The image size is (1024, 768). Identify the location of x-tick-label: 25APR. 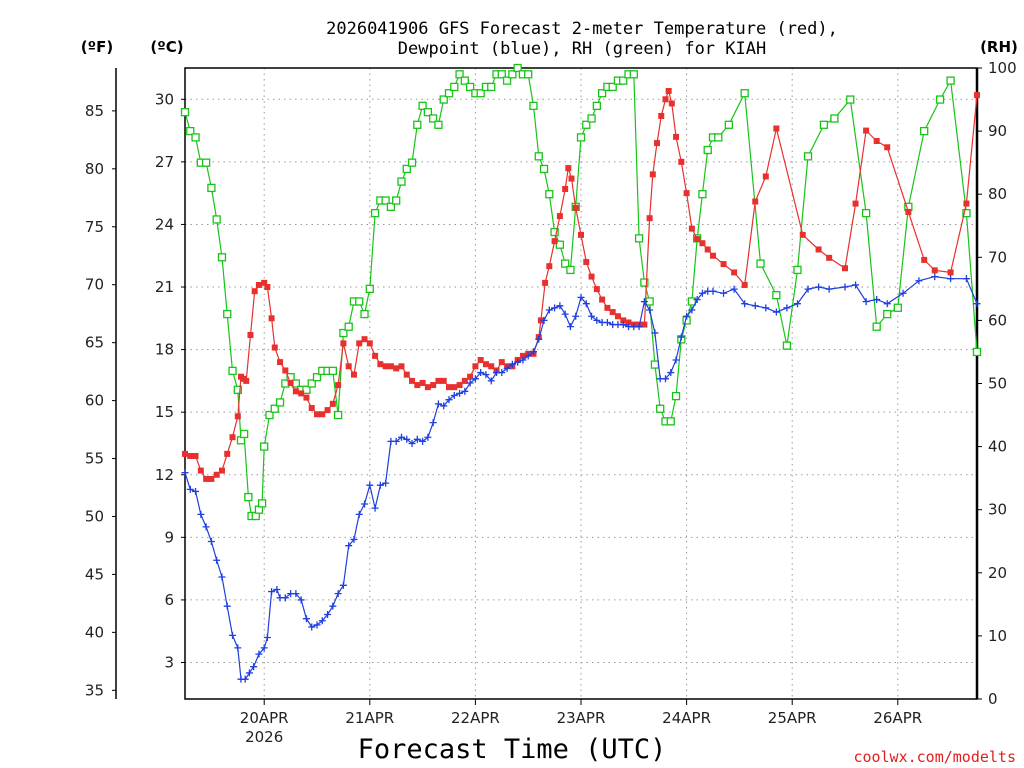
(792, 718).